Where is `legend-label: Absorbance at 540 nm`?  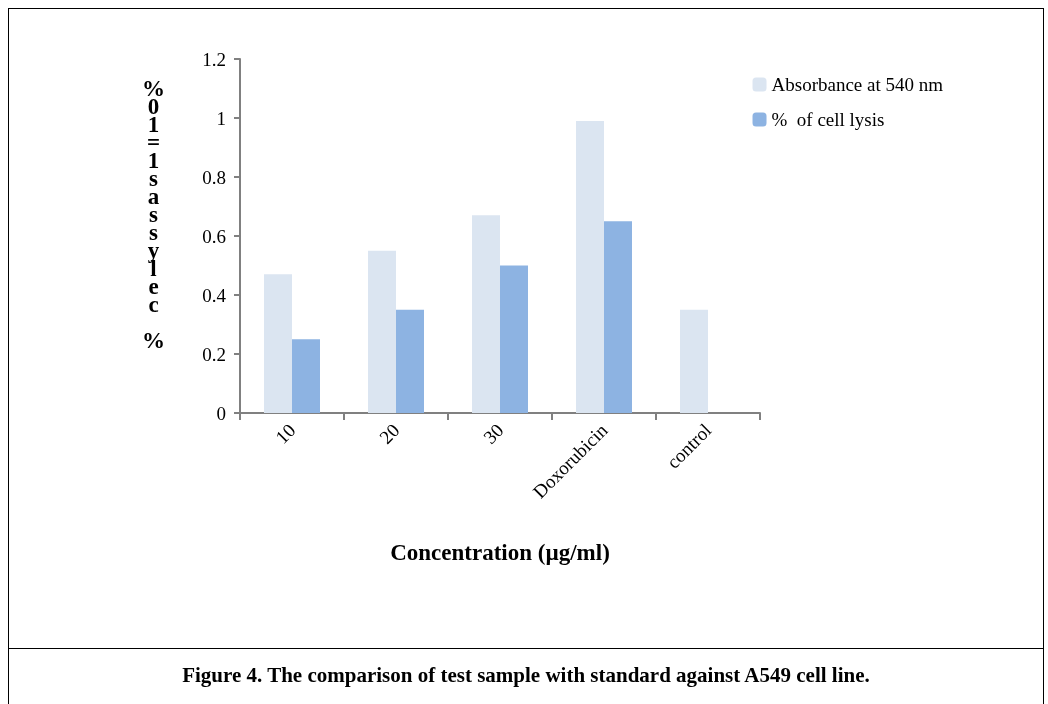
legend-label: Absorbance at 540 nm is located at coordinates (857, 84).